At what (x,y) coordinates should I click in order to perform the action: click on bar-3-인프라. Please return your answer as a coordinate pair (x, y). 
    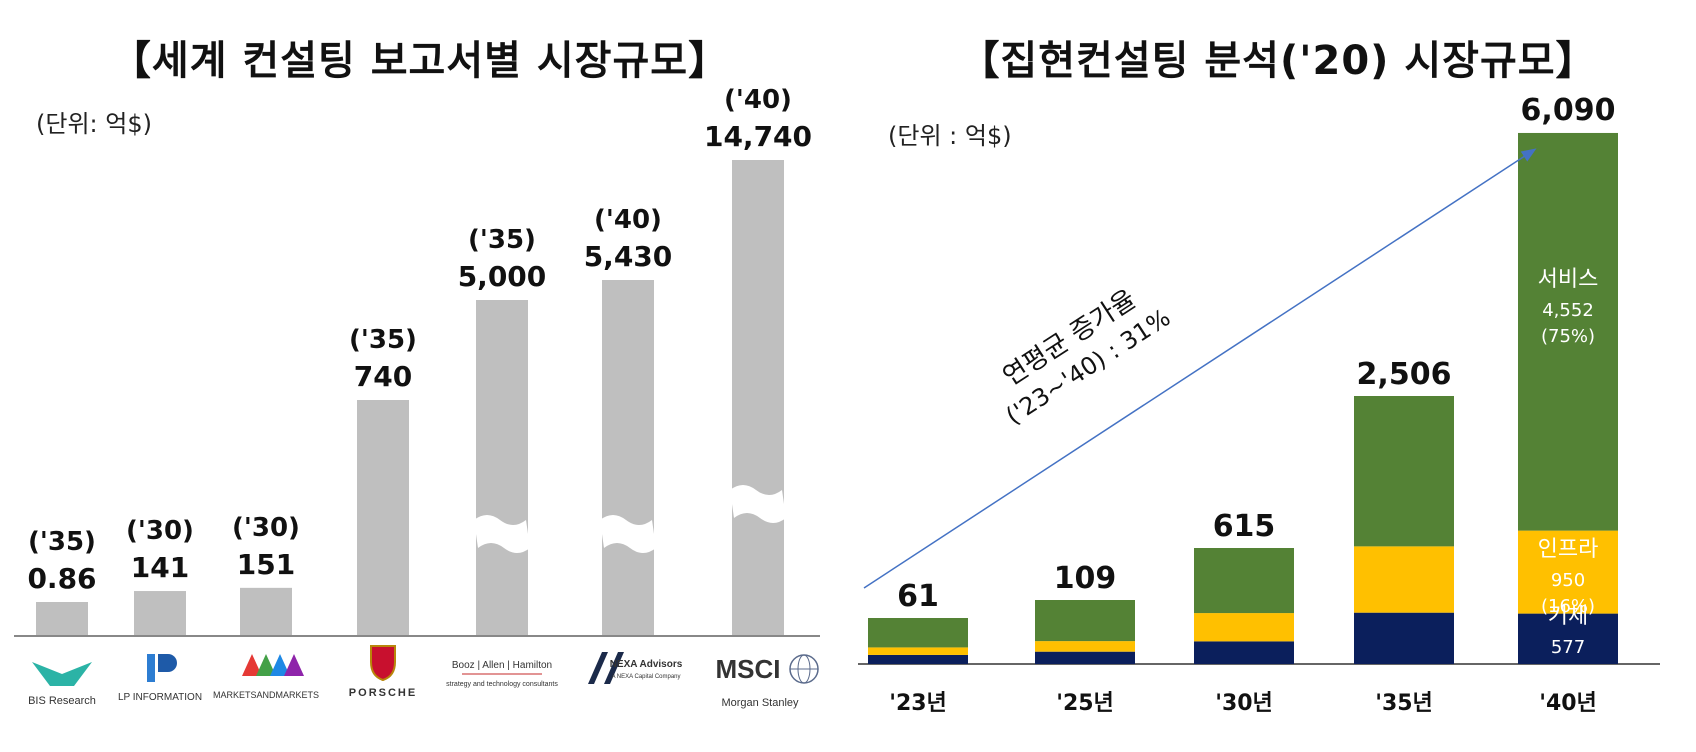
    Looking at the image, I should click on (1404, 579).